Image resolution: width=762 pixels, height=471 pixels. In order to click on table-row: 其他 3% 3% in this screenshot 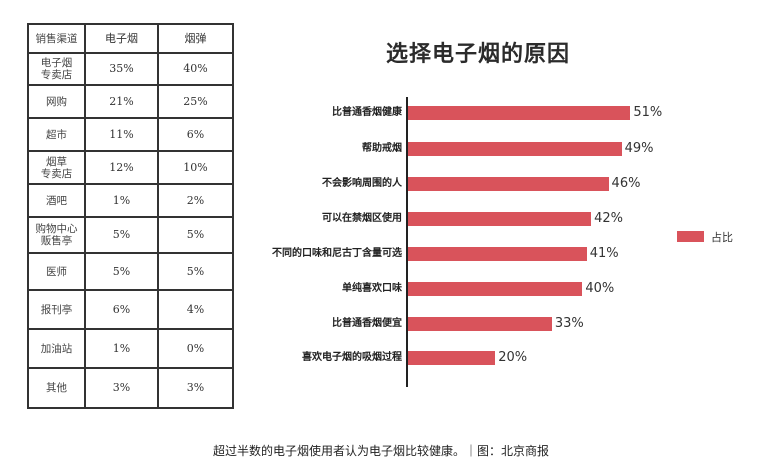, I will do `click(130, 388)`.